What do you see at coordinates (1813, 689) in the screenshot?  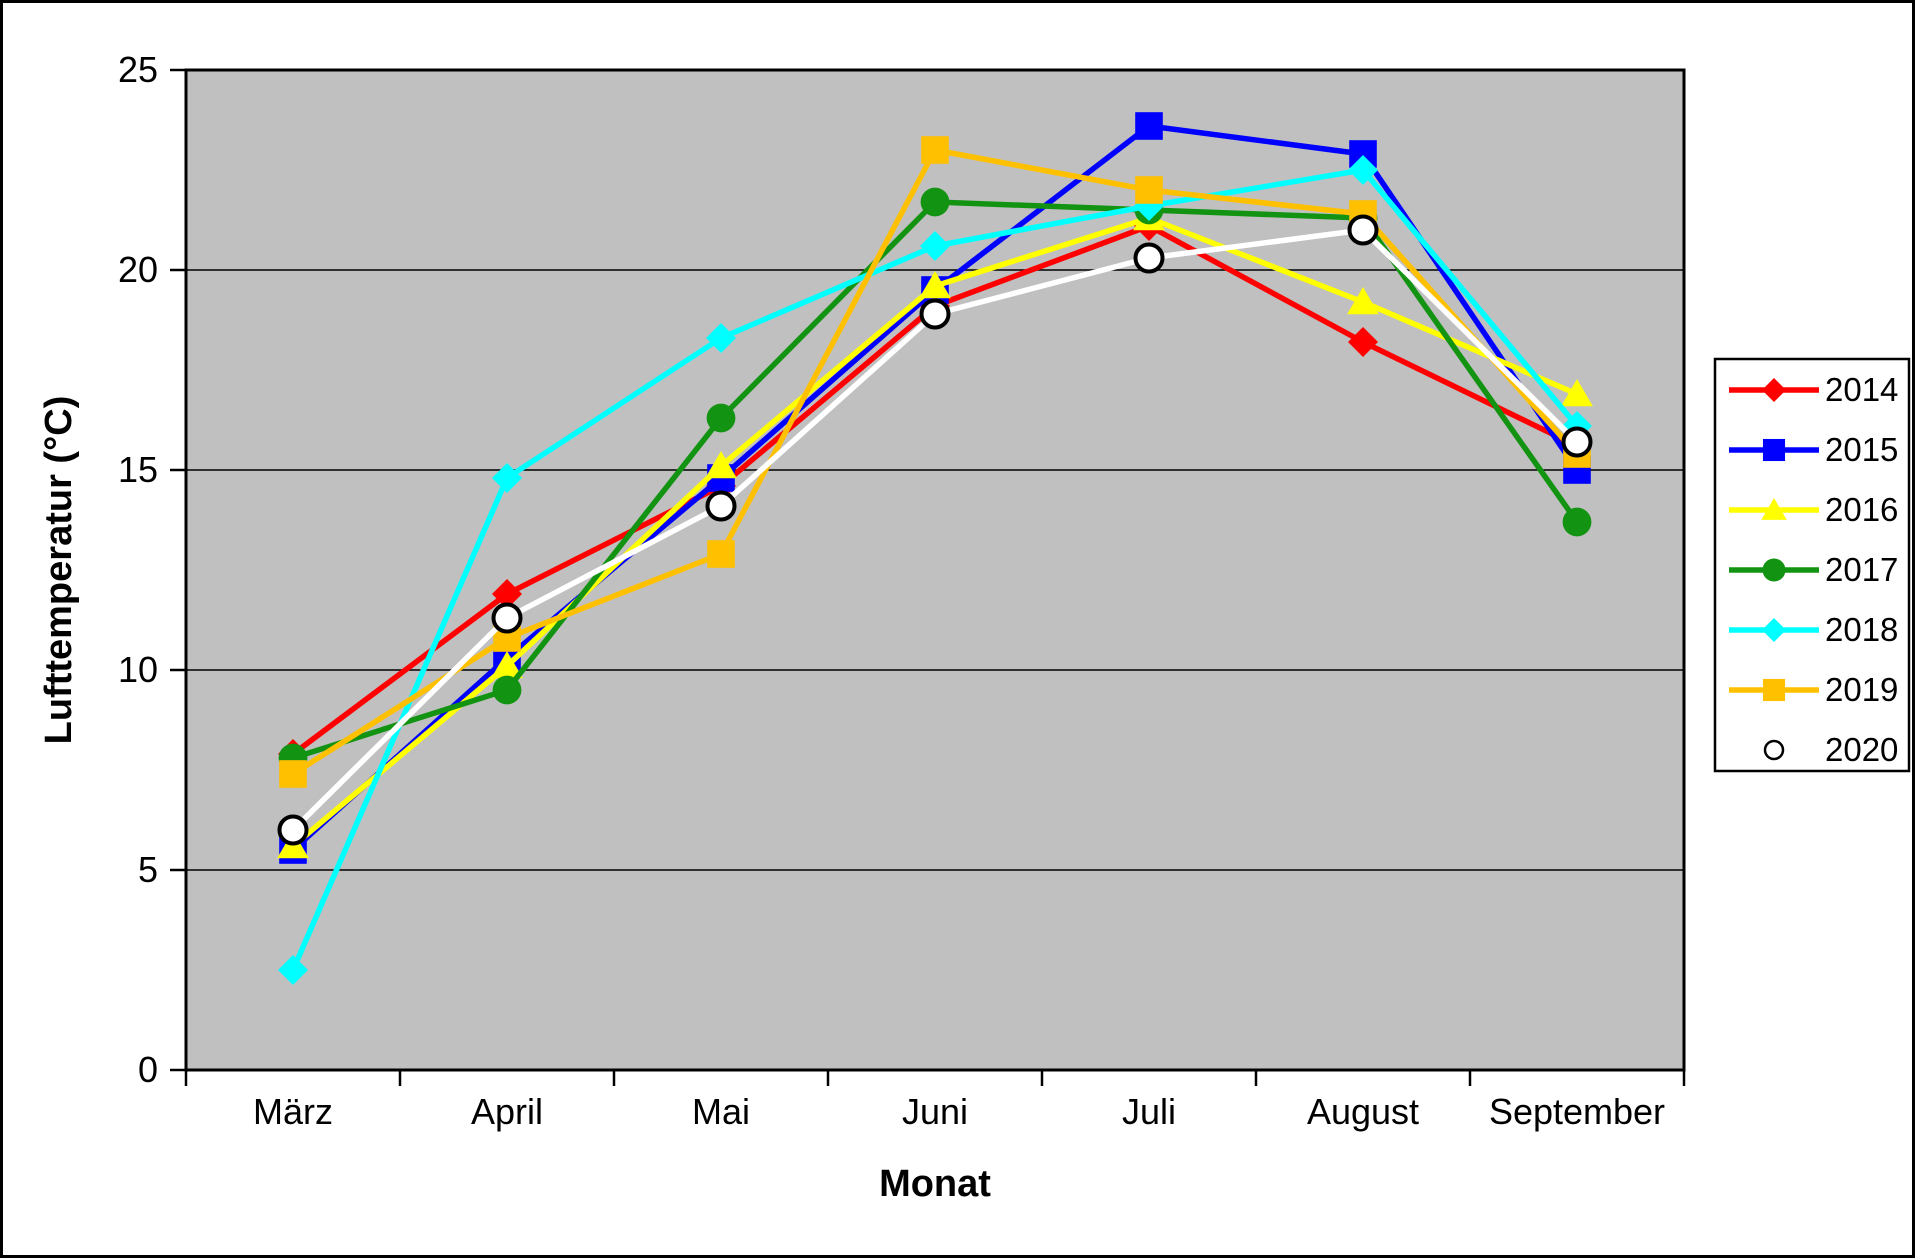 I see `legend-entry-2019: 2019` at bounding box center [1813, 689].